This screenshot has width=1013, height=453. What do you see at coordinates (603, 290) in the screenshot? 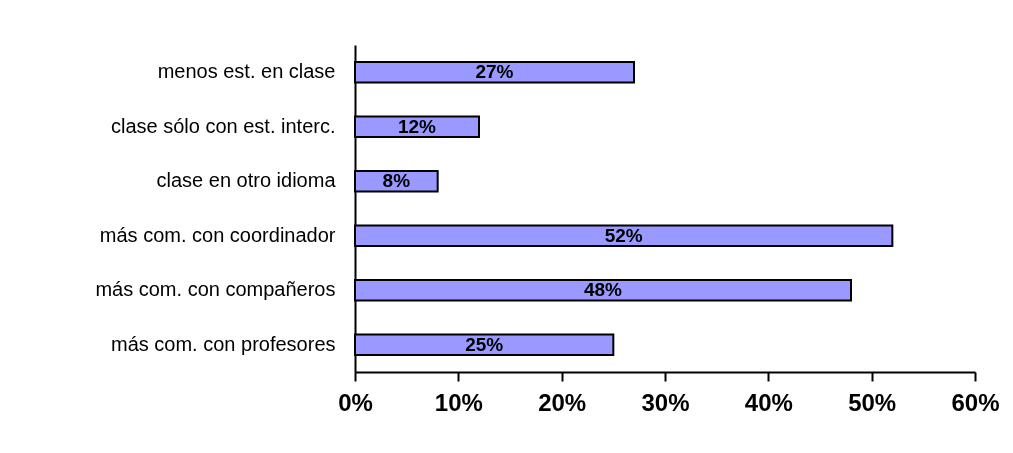
I see `data-label: 48%` at bounding box center [603, 290].